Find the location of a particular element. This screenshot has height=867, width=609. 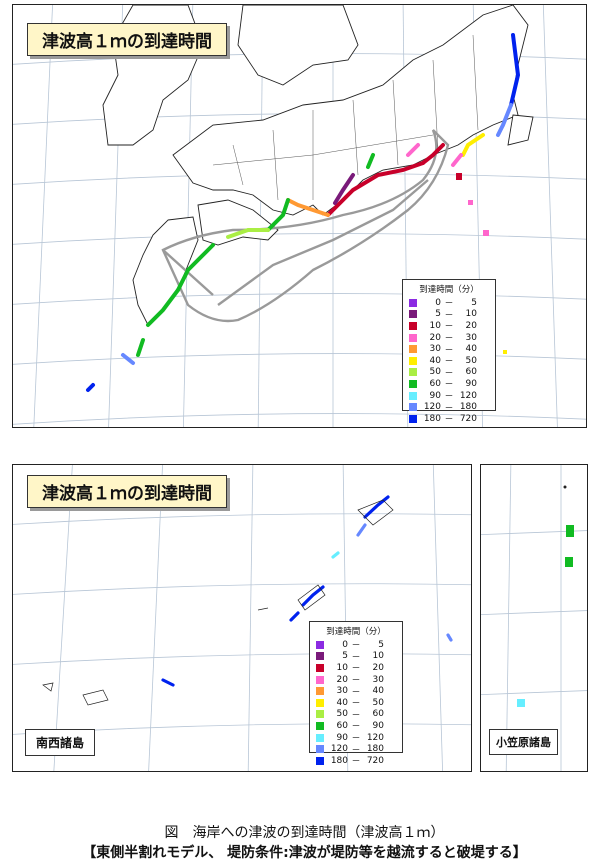

legend-low: 180 is located at coordinates (339, 760).